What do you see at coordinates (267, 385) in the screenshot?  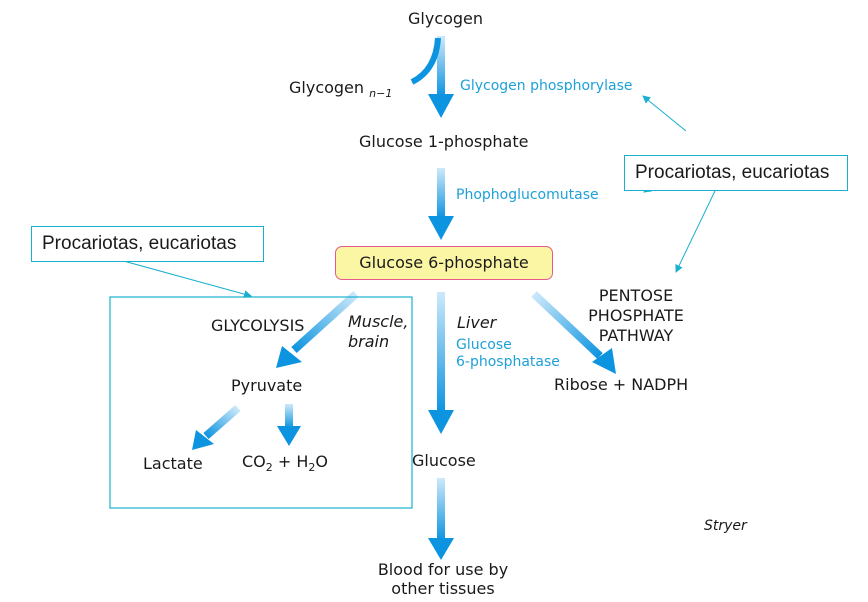 I see `node-pyruvate: Pyruvate` at bounding box center [267, 385].